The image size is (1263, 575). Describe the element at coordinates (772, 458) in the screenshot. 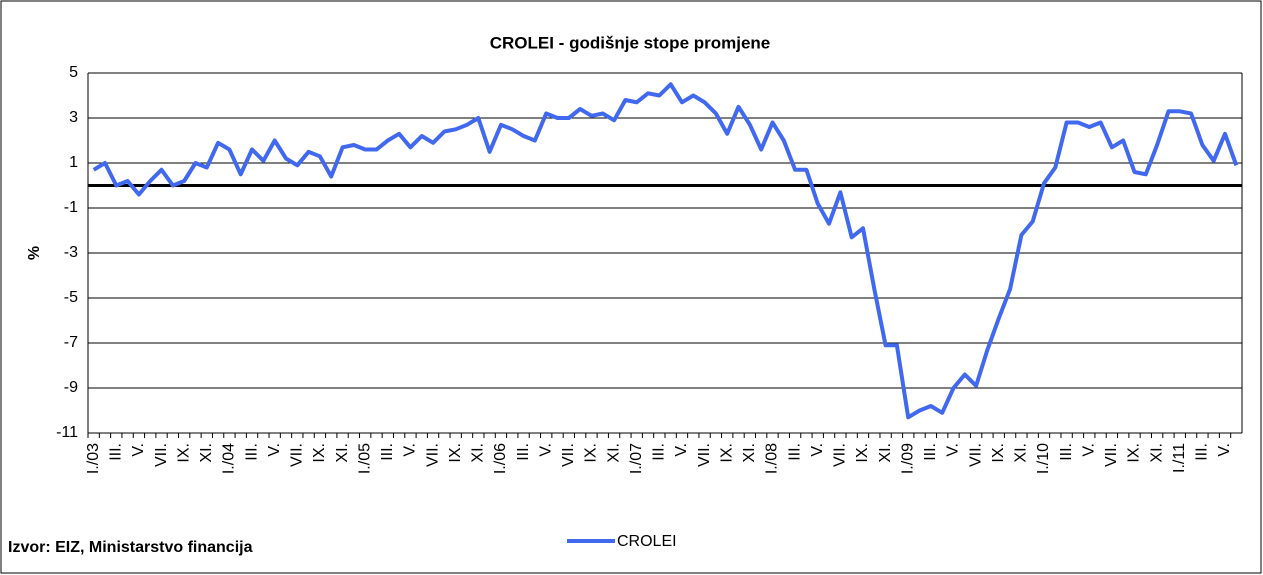

I see `x-tick-label: I./08` at that location.